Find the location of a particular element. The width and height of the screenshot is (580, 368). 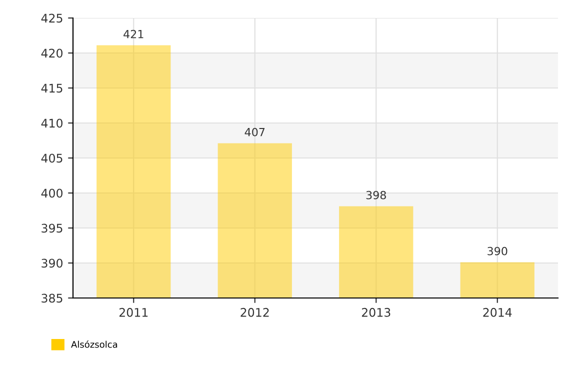

x-tick-label: 2013 is located at coordinates (376, 312).